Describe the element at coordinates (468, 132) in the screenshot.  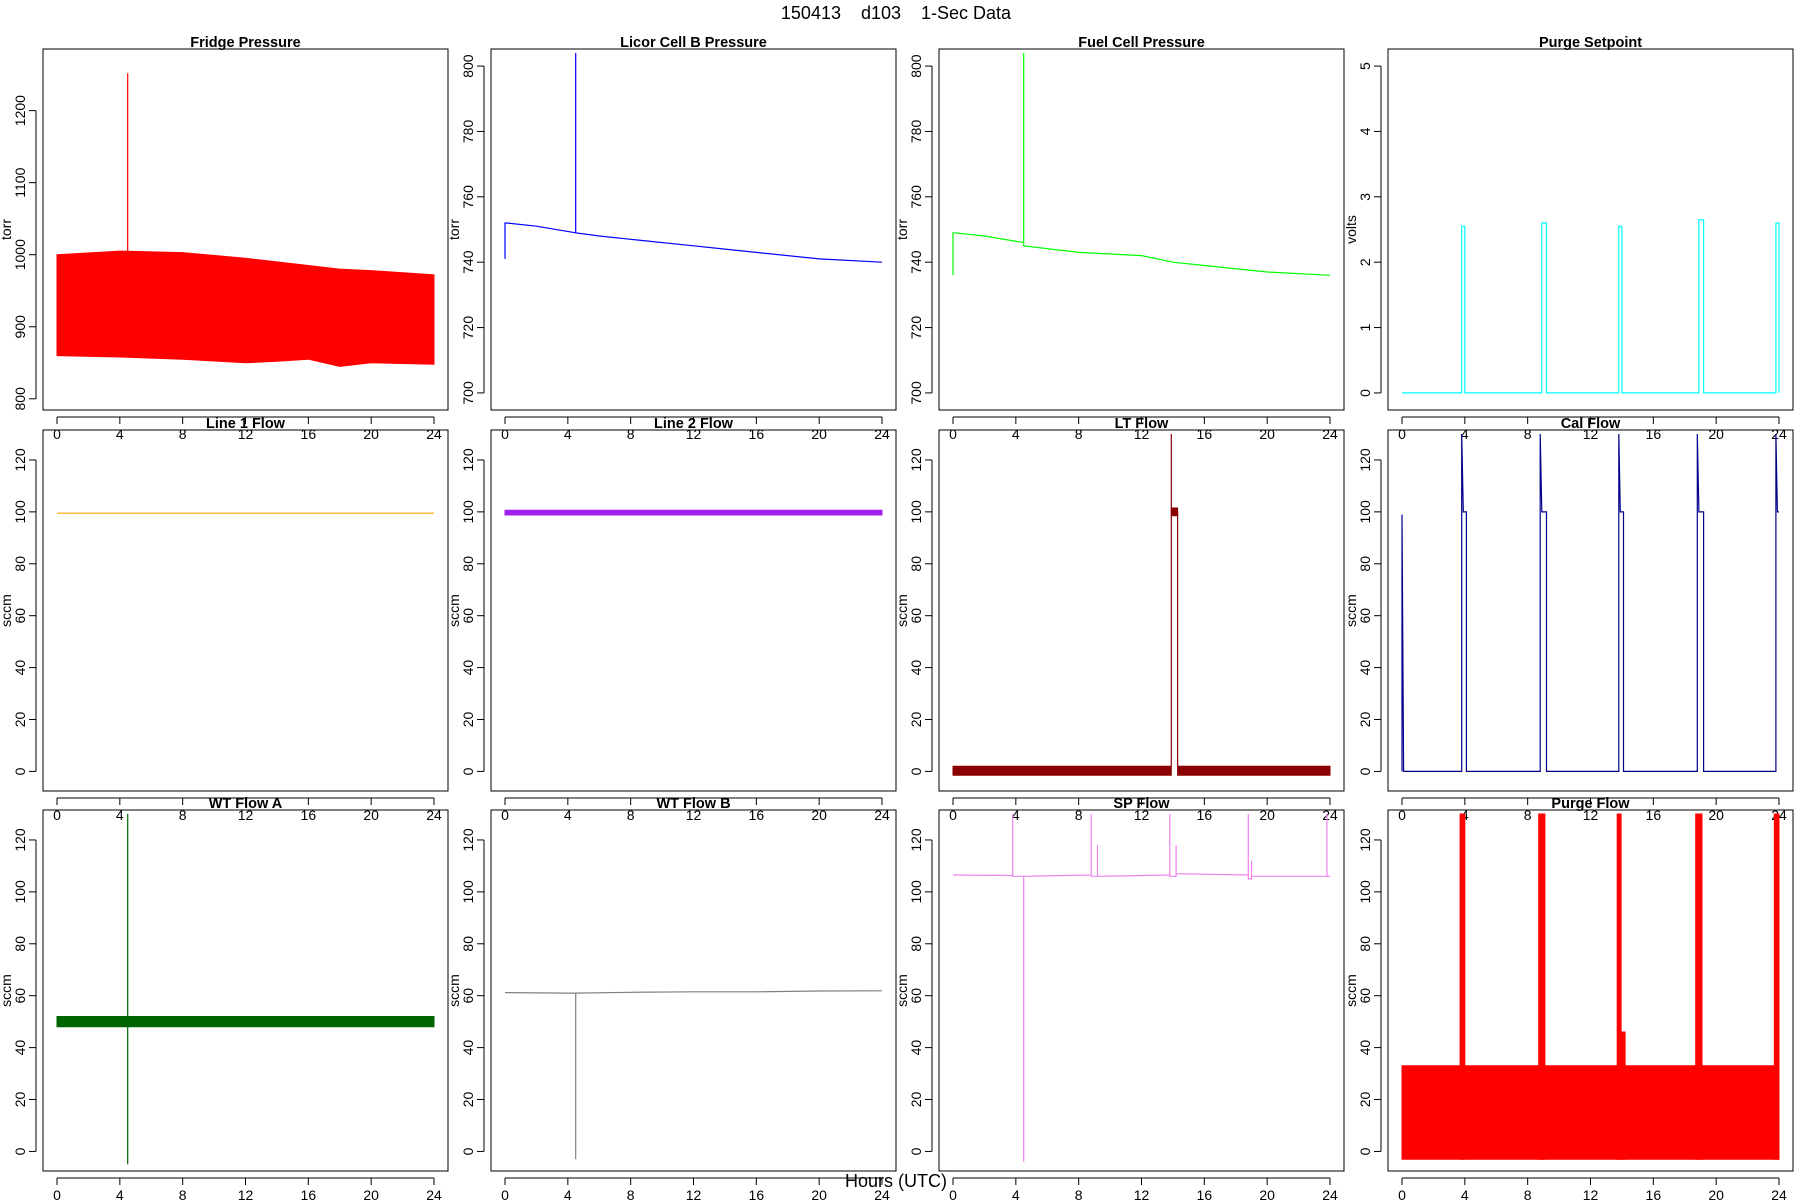
I see `y-tick-label: 780` at that location.